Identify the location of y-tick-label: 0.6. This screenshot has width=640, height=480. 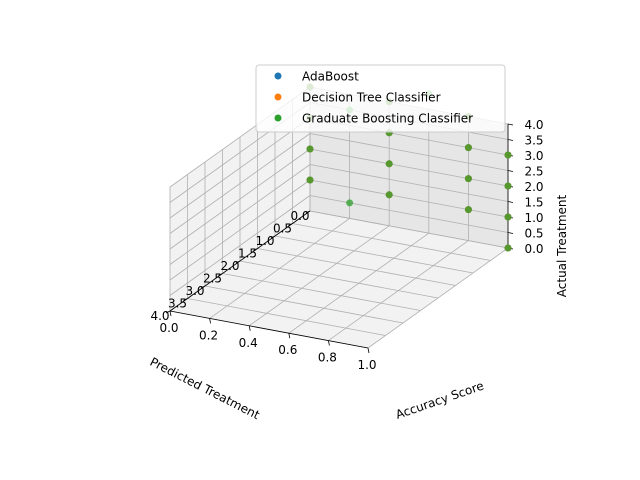
(287, 350).